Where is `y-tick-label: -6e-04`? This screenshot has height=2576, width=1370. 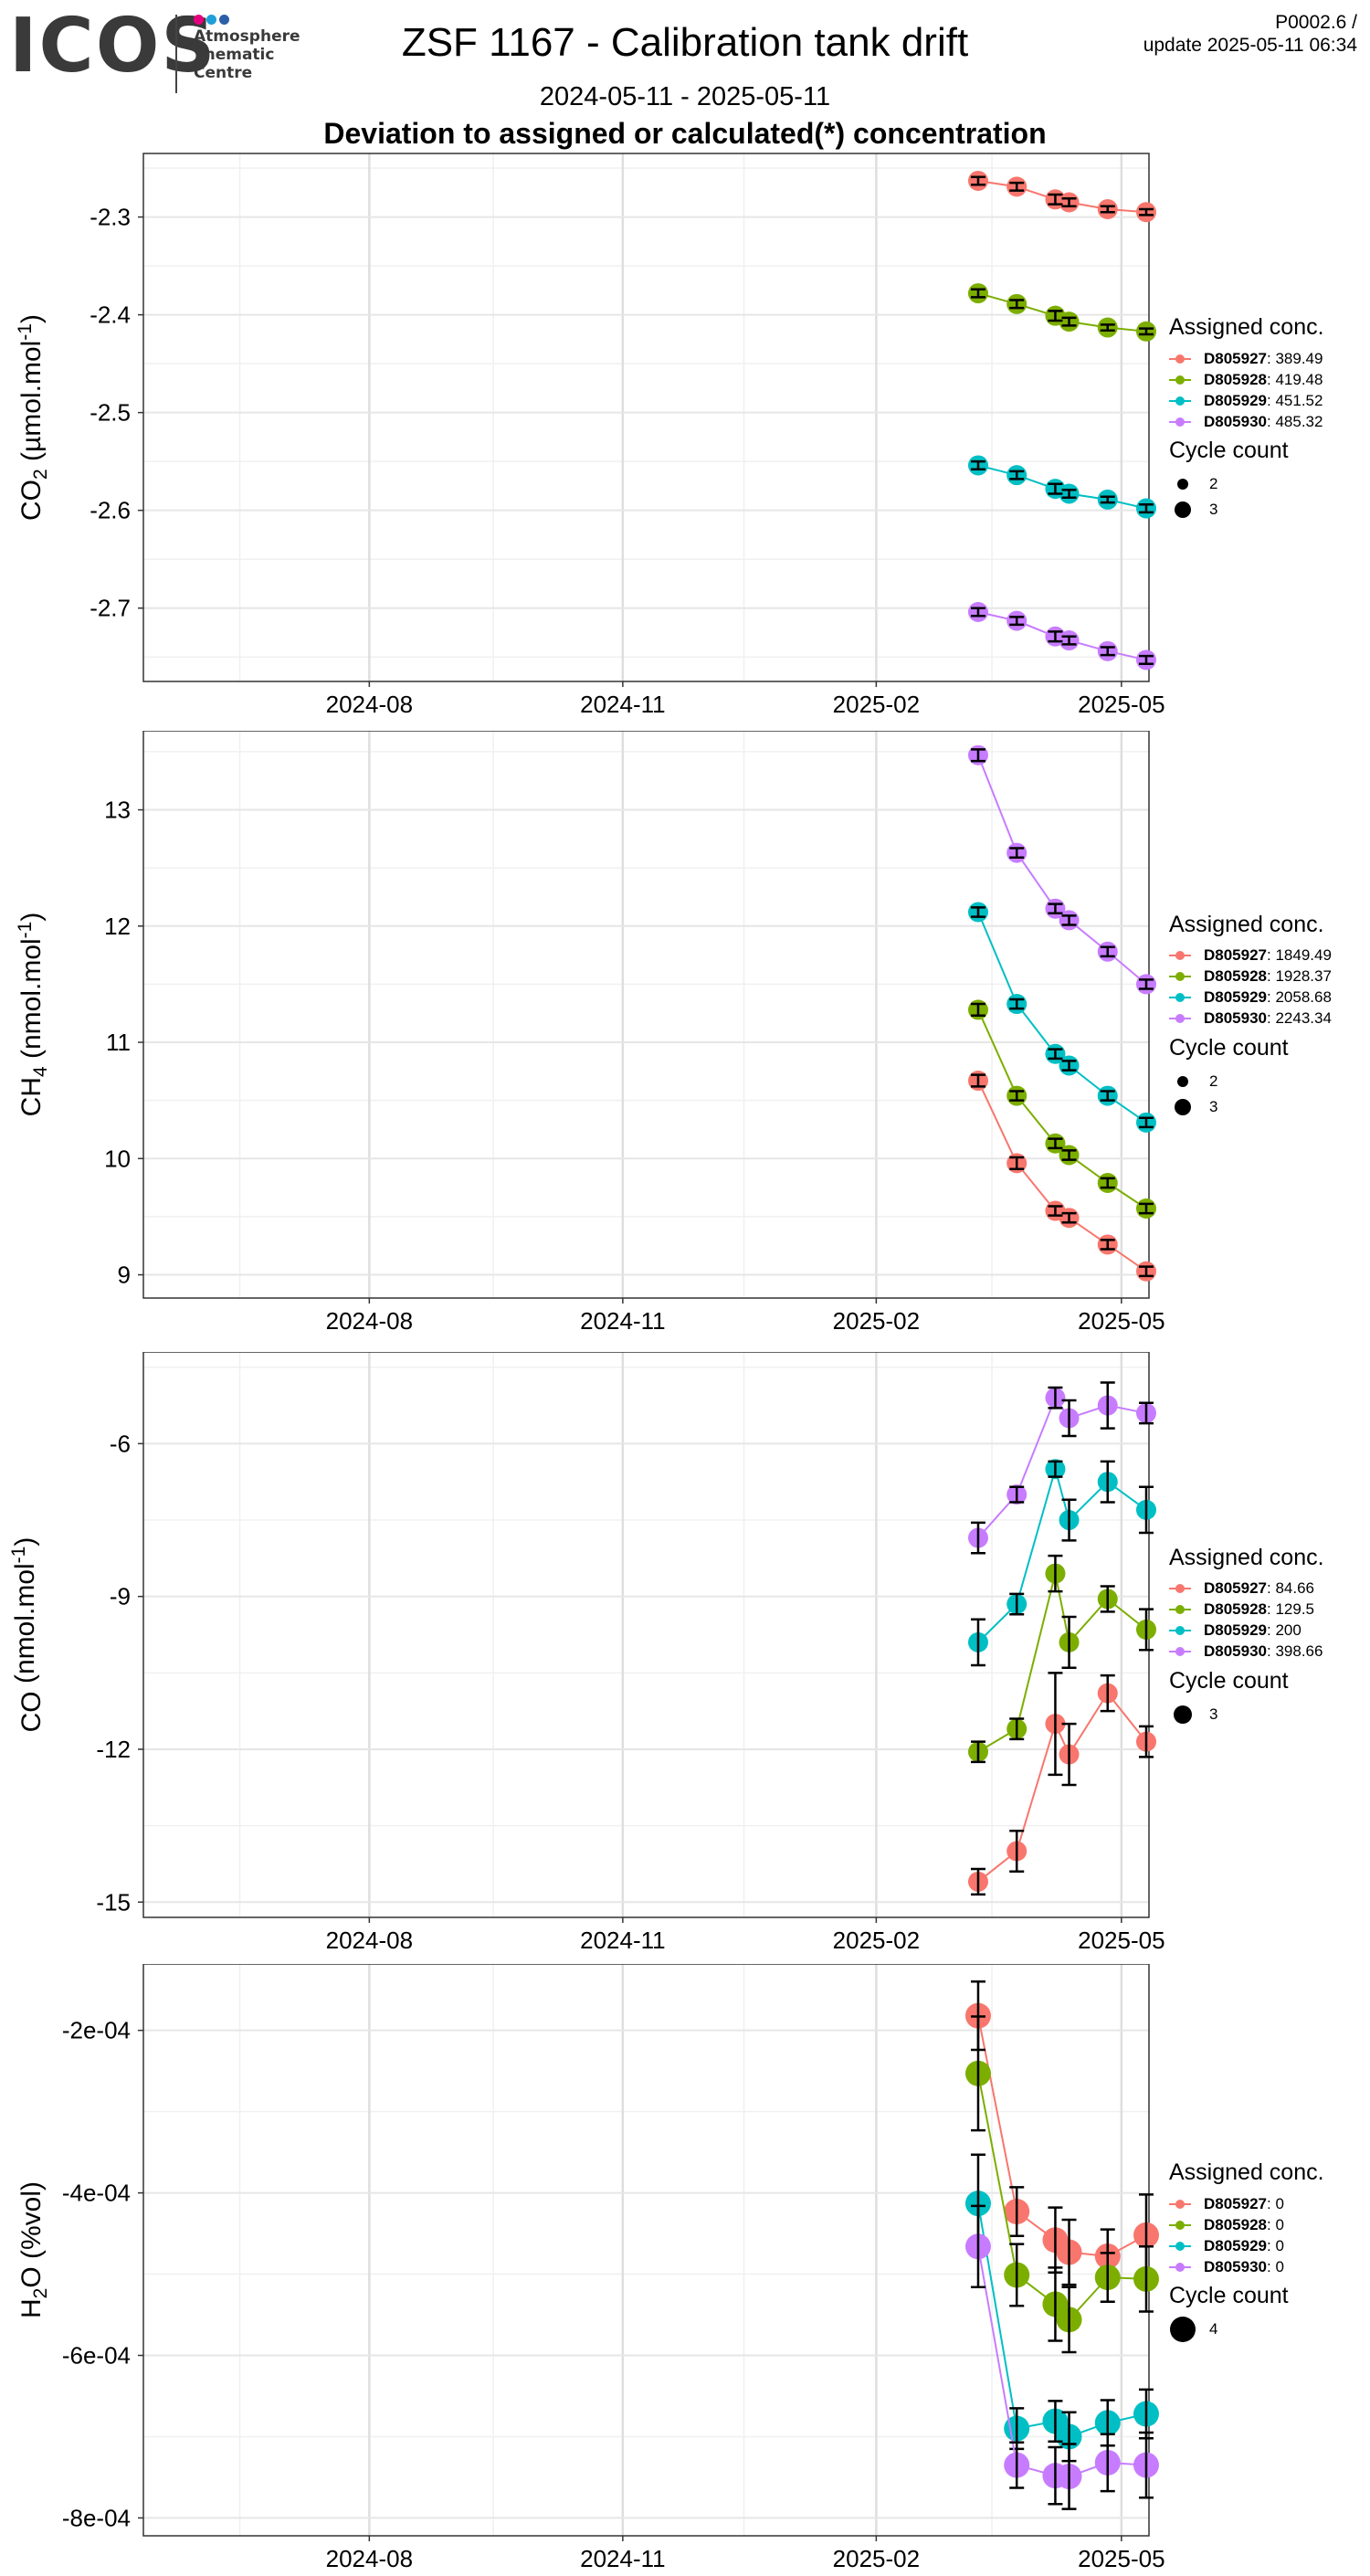 y-tick-label: -6e-04 is located at coordinates (96, 2356).